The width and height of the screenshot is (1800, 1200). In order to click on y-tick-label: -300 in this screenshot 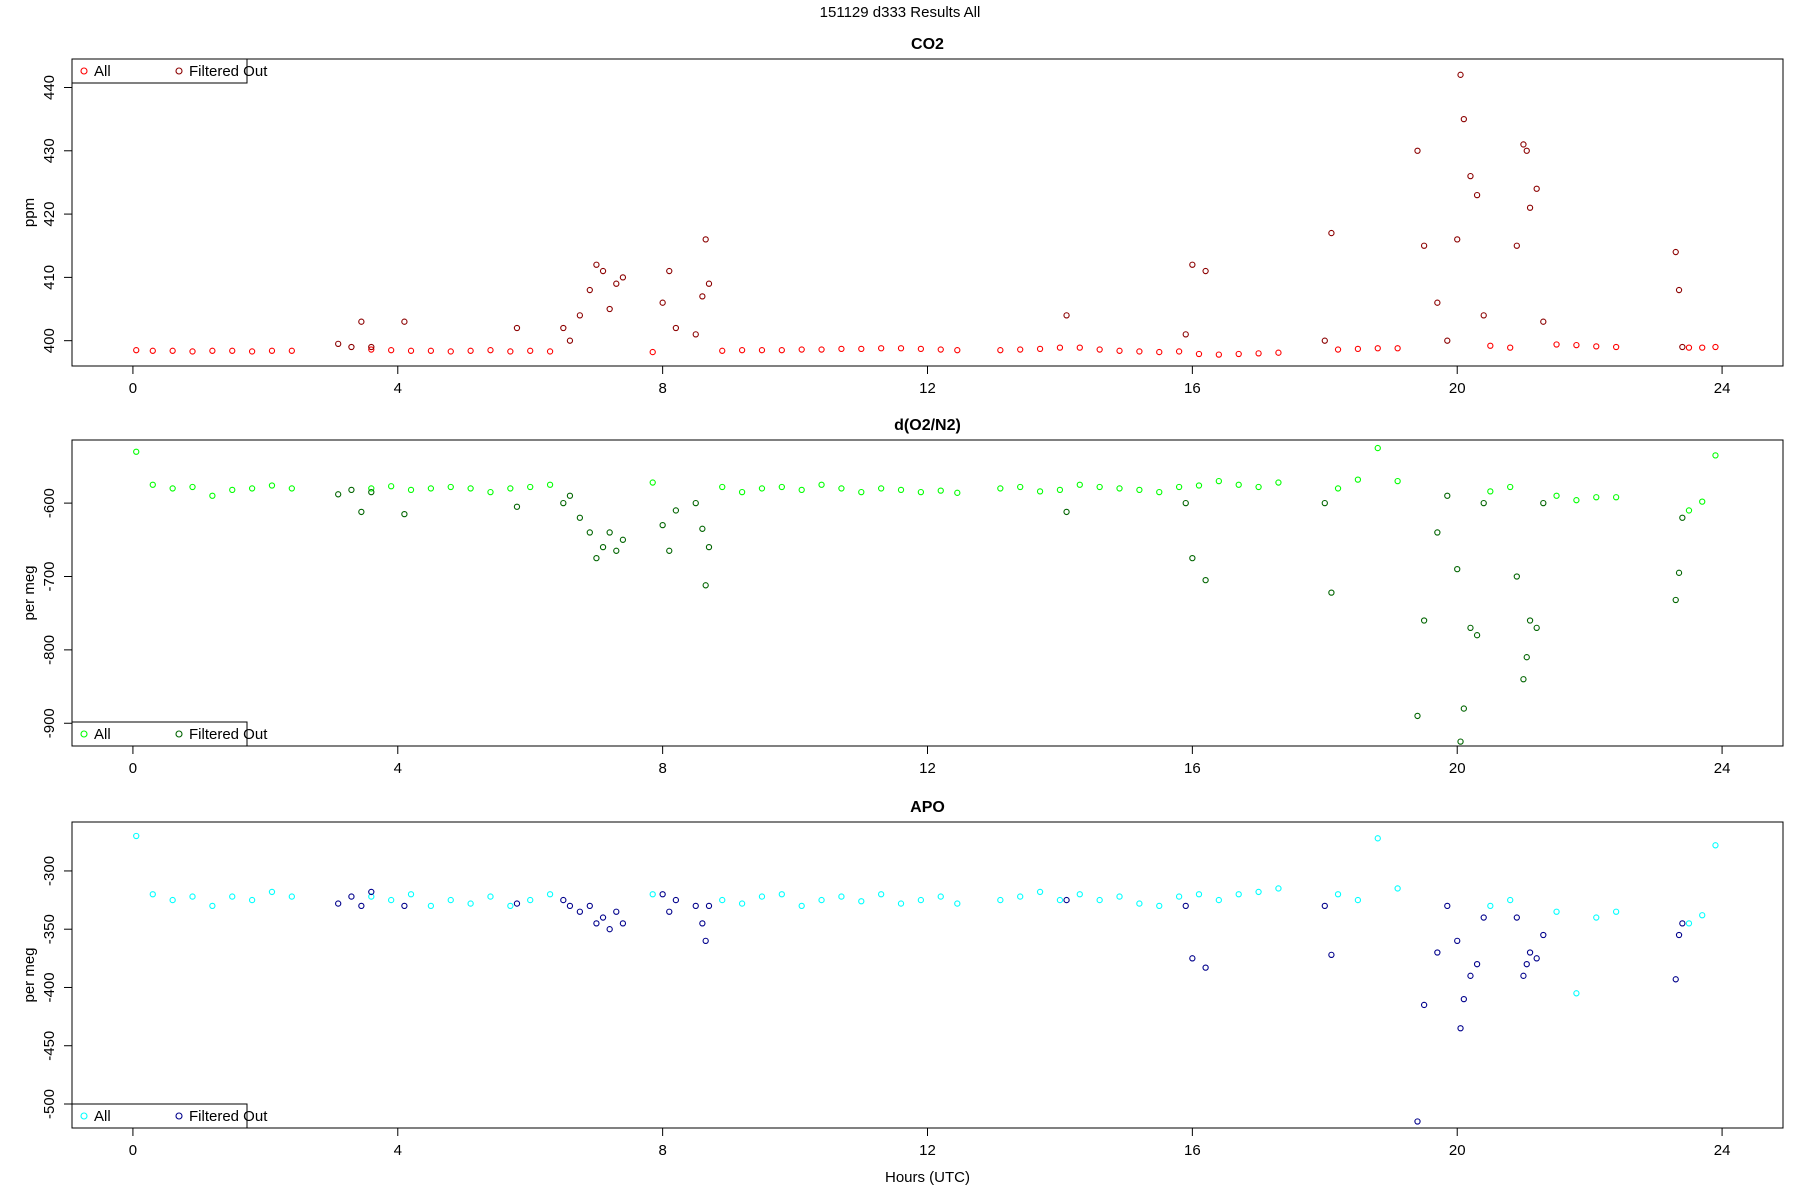, I will do `click(49, 871)`.